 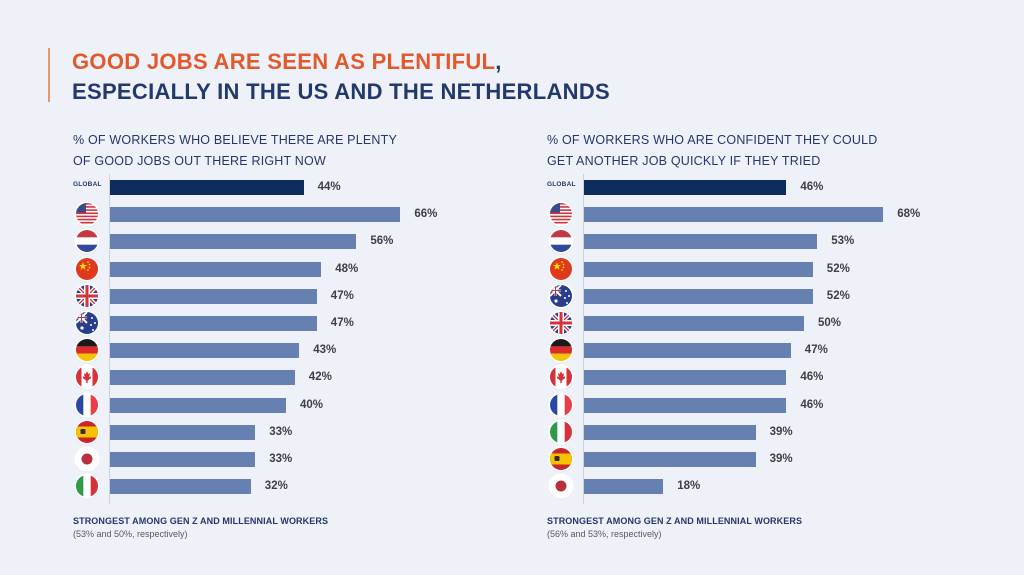 I want to click on chart-title-line-2: GET ANOTHER JOB QUICKLY IF THEY TRIED, so click(x=684, y=161).